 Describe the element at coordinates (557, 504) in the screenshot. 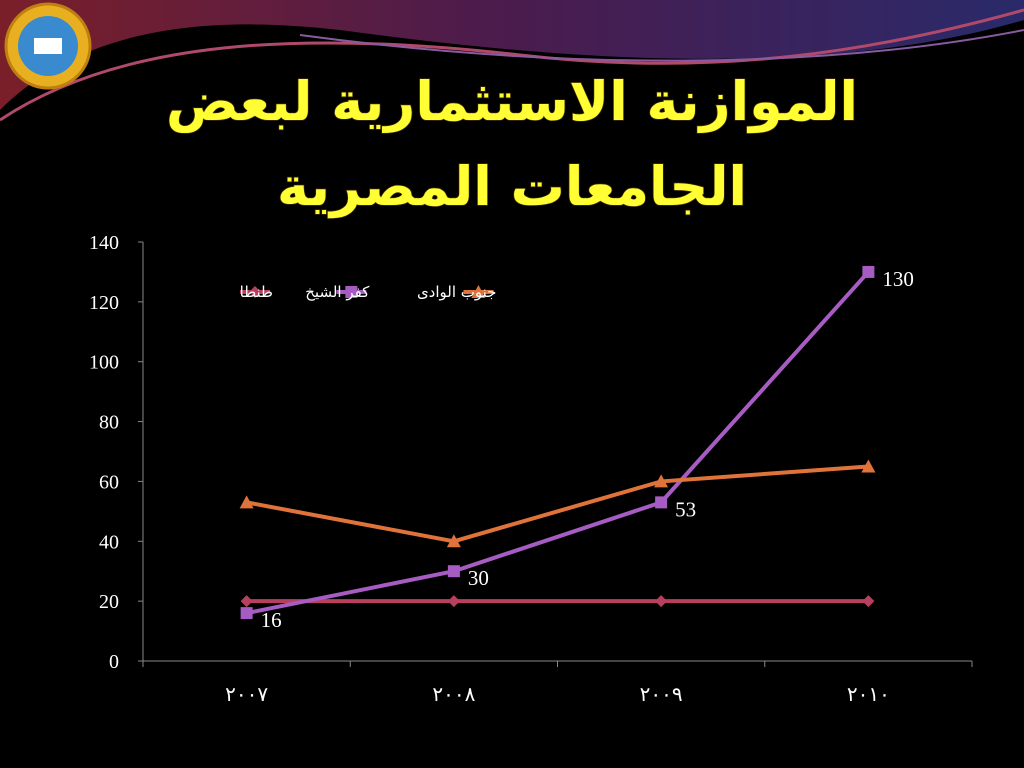

I see `series-line` at that location.